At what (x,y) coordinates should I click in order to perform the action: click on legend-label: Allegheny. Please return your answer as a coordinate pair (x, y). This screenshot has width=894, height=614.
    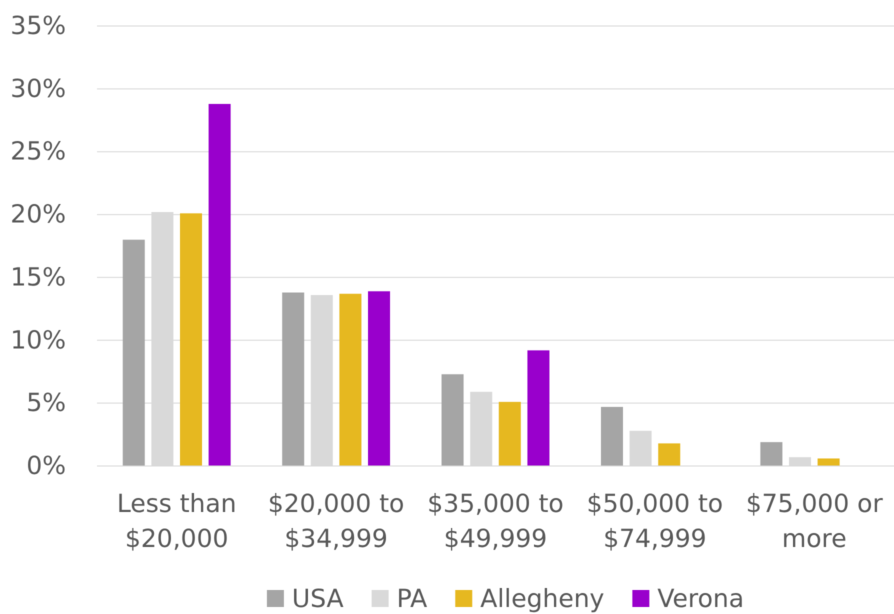
    Looking at the image, I should click on (542, 598).